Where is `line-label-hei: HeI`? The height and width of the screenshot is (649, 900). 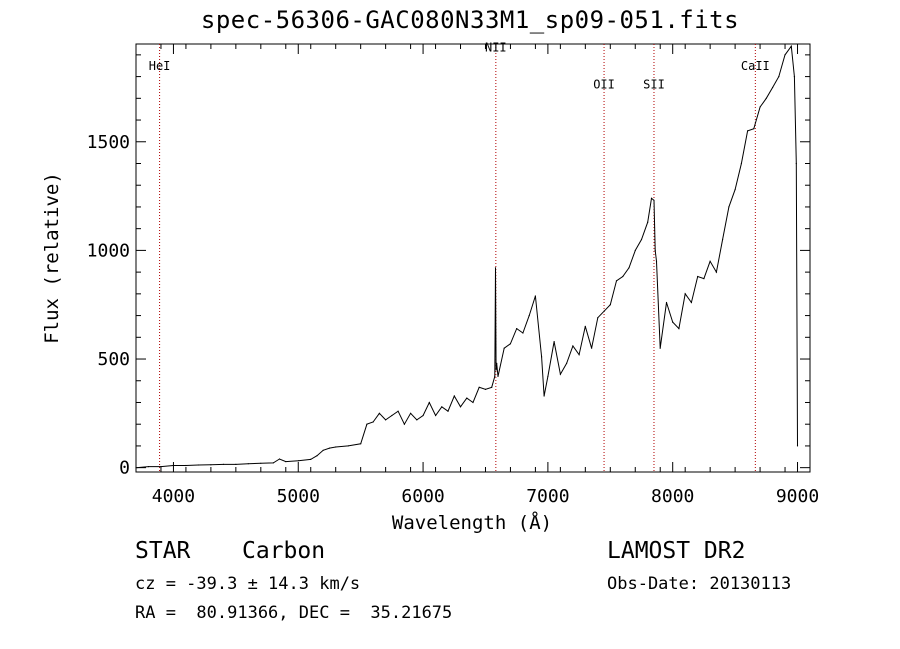
line-label-hei: HeI is located at coordinates (160, 66).